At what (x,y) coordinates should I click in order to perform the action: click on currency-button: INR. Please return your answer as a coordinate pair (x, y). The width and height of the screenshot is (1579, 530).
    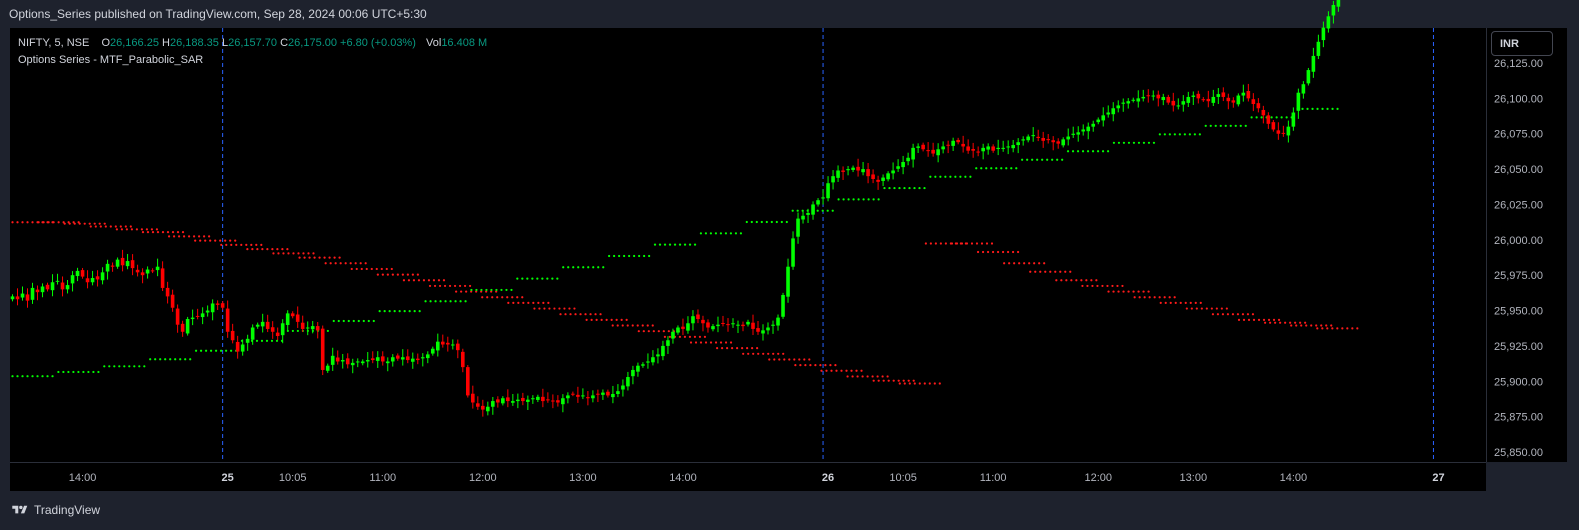
    Looking at the image, I should click on (1522, 43).